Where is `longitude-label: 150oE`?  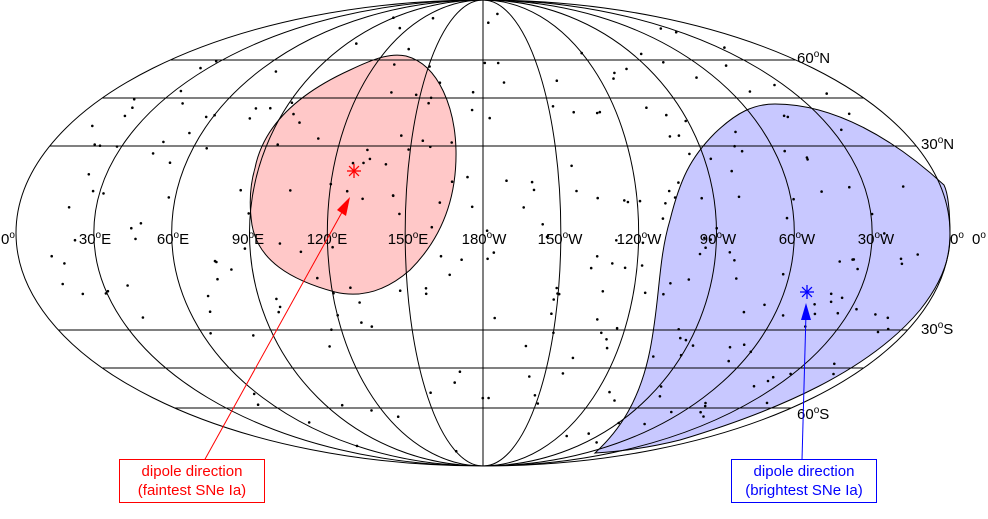 longitude-label: 150oE is located at coordinates (408, 239).